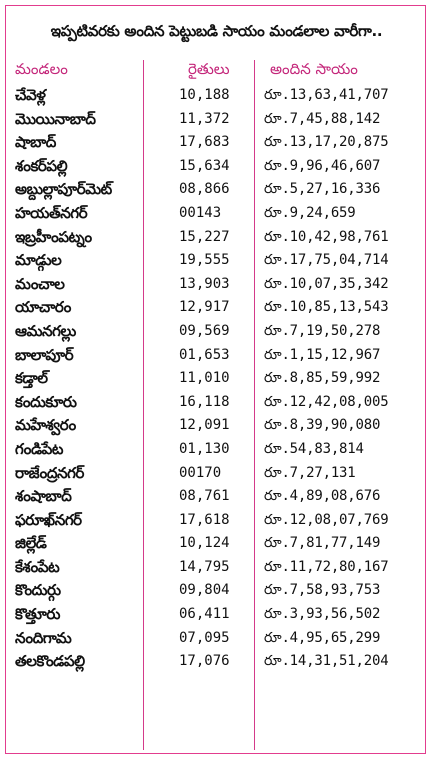 Image resolution: width=433 pixels, height=760 pixels. Describe the element at coordinates (322, 425) in the screenshot. I see `amount-cell: రూ.8,39,90,080` at that location.